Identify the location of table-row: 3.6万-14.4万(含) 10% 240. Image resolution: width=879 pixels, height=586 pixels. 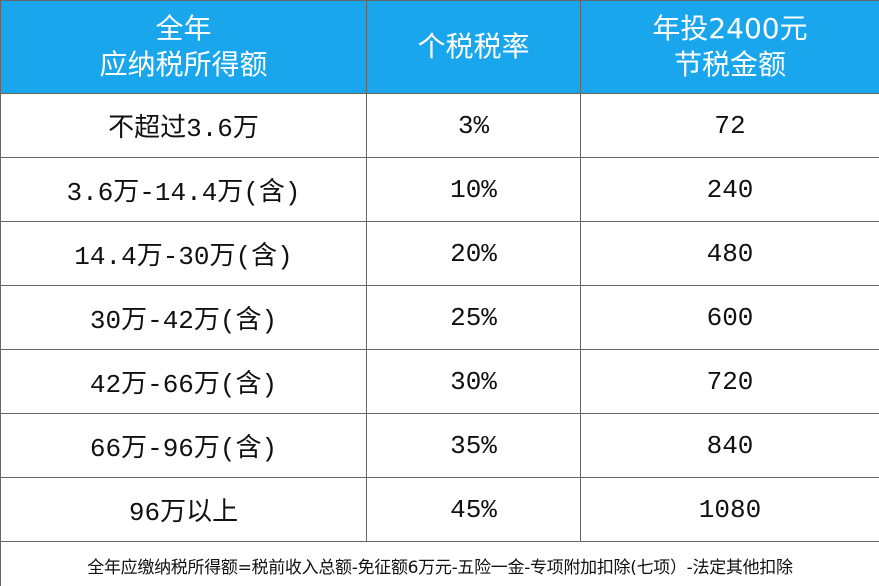
(439, 189).